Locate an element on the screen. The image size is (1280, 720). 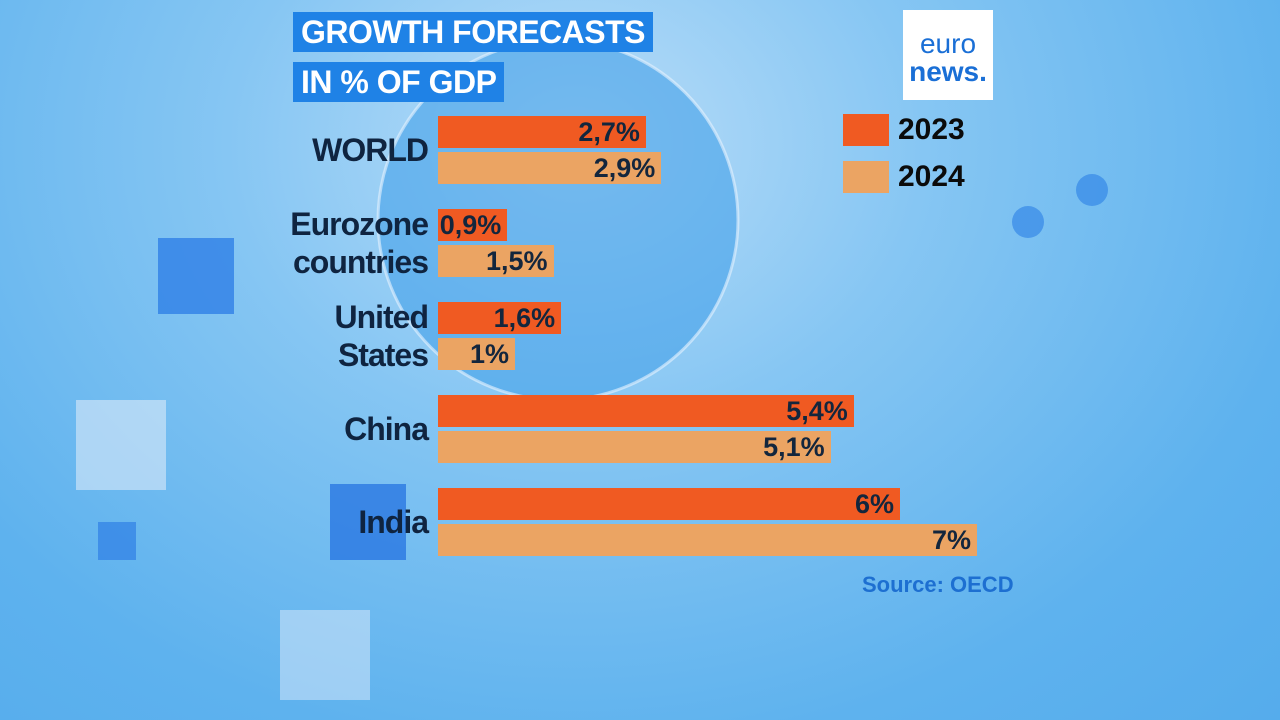
legend-label: 2023 is located at coordinates (931, 129).